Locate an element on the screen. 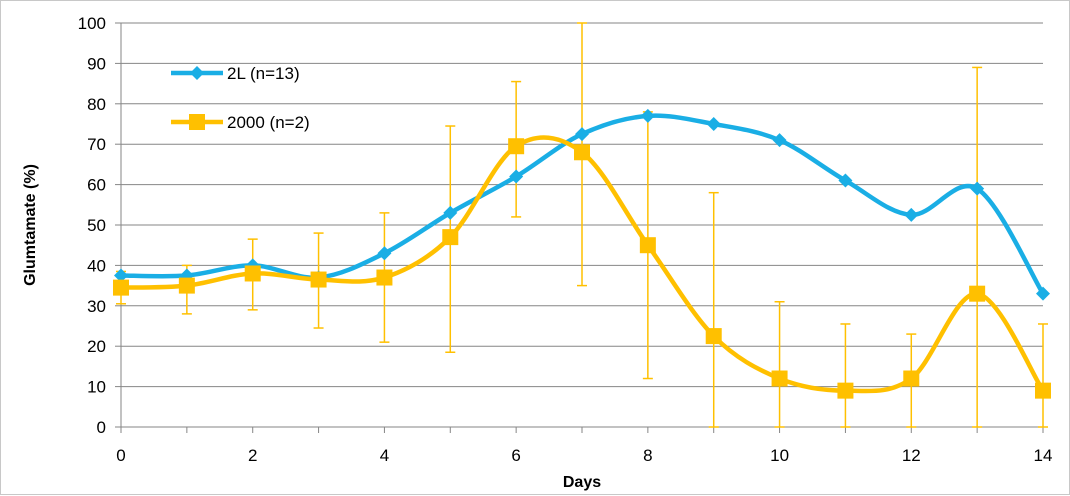 This screenshot has width=1070, height=496. y-tick-label: 100 is located at coordinates (92, 23).